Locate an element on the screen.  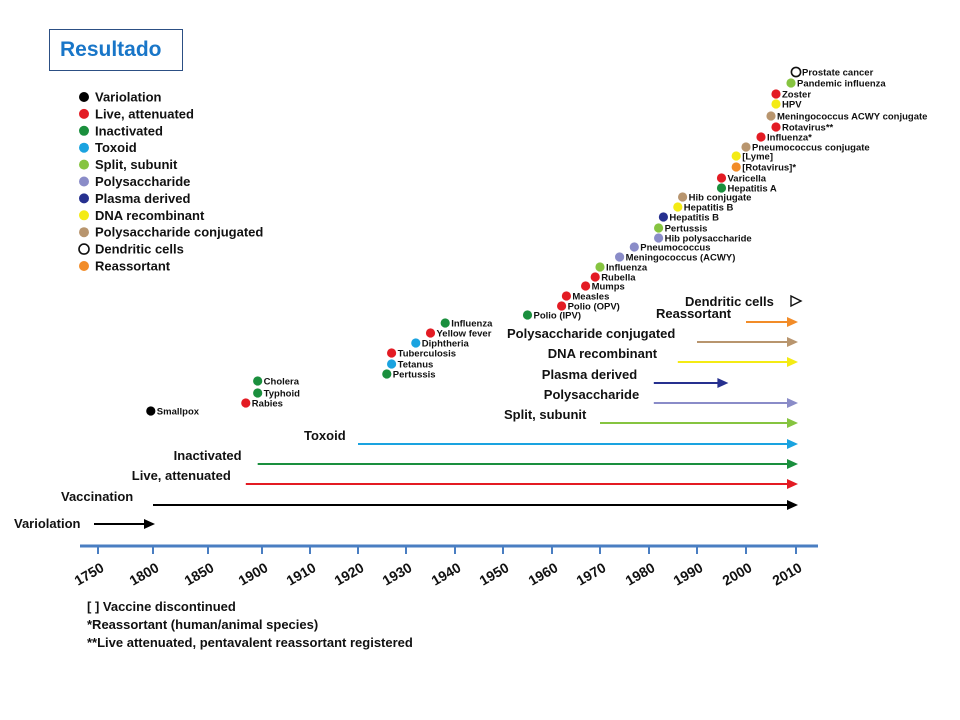
vaccine-marker-varicella is located at coordinates (721, 178).